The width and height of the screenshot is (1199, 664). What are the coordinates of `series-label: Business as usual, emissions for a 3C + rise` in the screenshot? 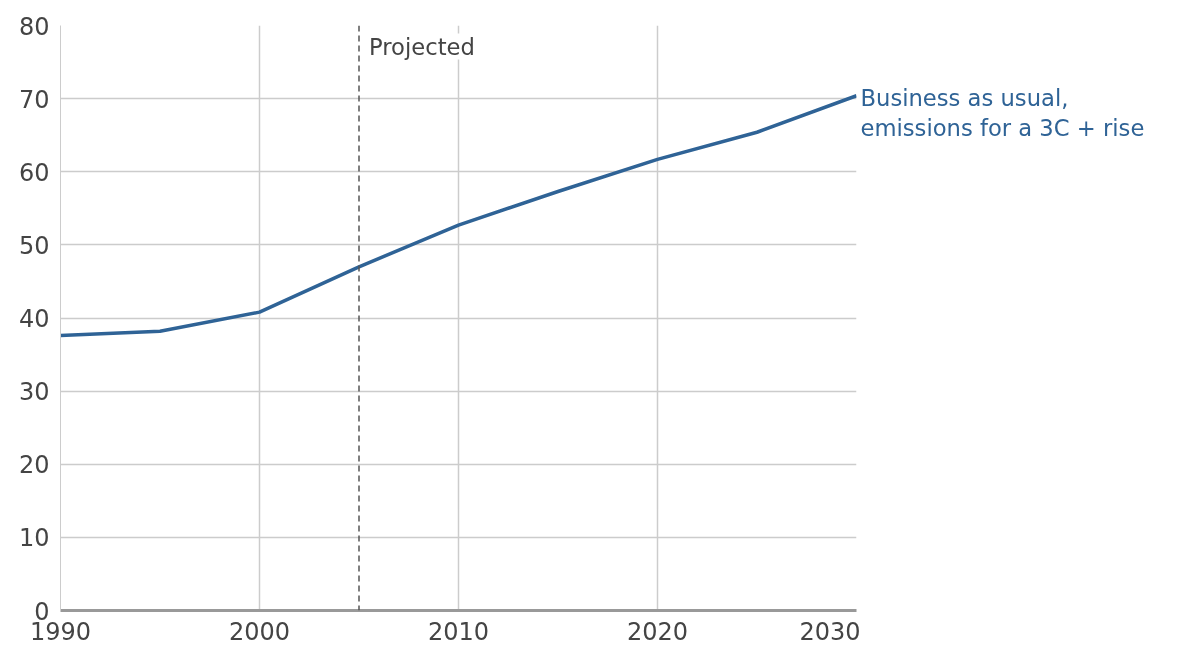 It's located at (1002, 112).